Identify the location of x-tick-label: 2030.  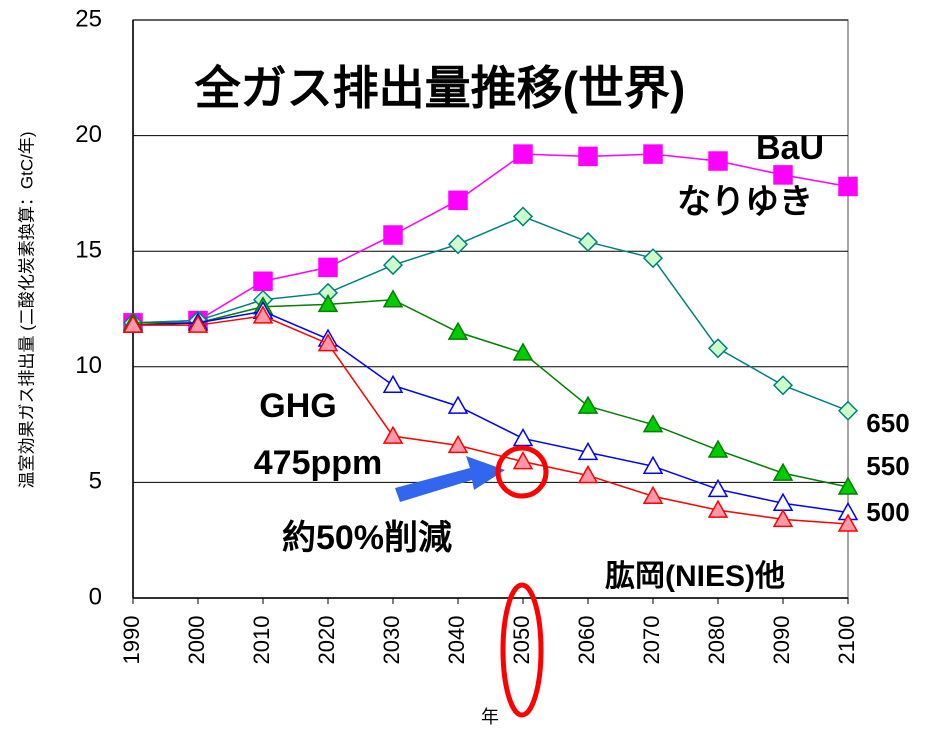
(391, 640).